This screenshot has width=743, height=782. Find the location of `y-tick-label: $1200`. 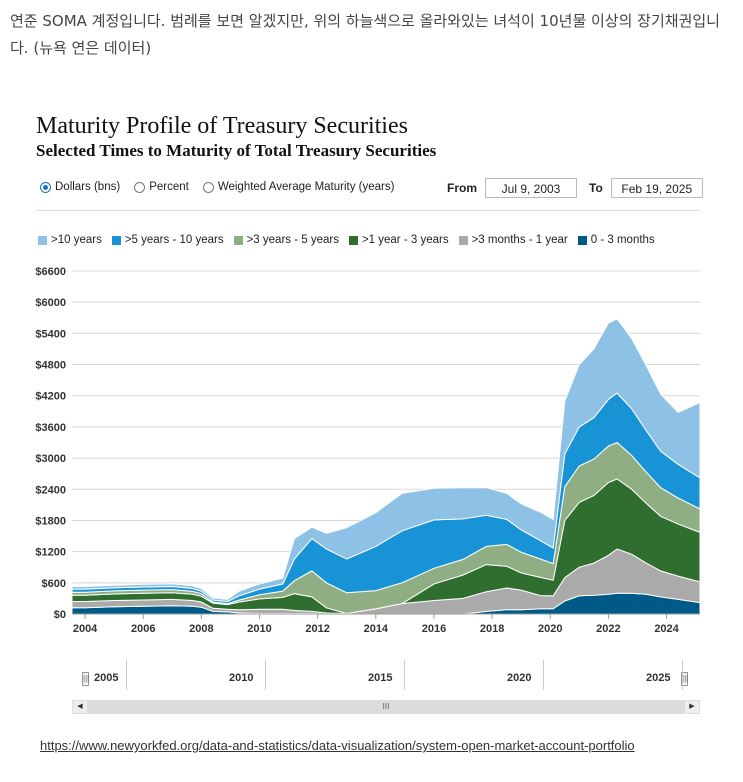

y-tick-label: $1200 is located at coordinates (50, 553).